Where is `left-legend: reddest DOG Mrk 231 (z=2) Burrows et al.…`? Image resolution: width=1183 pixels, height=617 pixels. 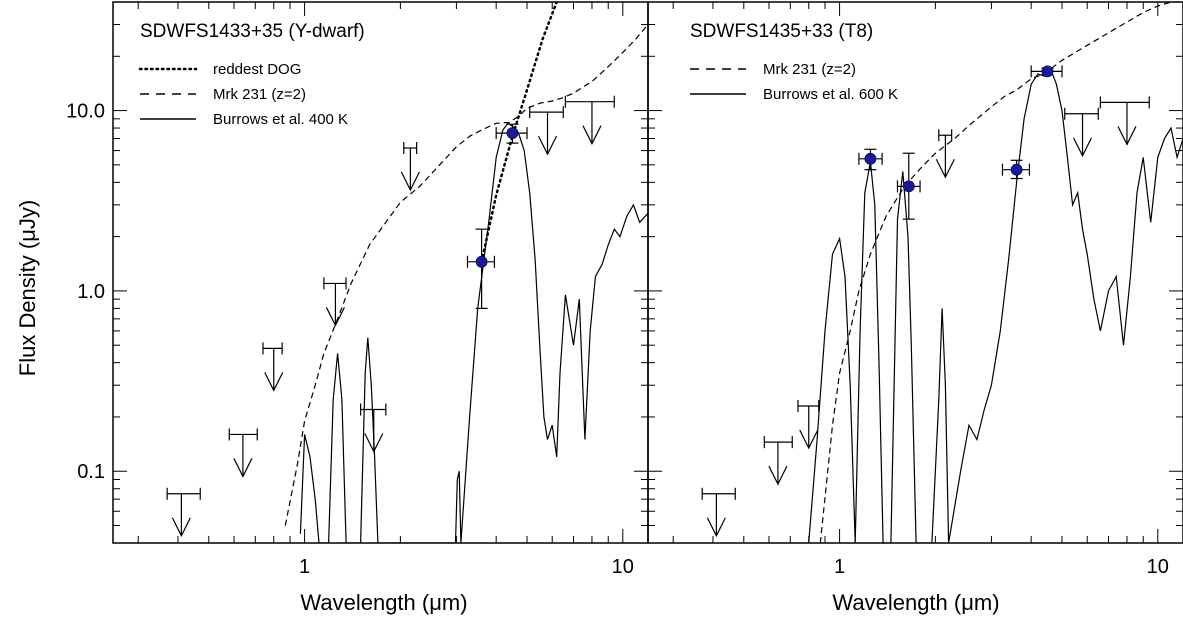
left-legend: reddest DOG Mrk 231 (z=2) Burrows et al.… is located at coordinates (243, 94).